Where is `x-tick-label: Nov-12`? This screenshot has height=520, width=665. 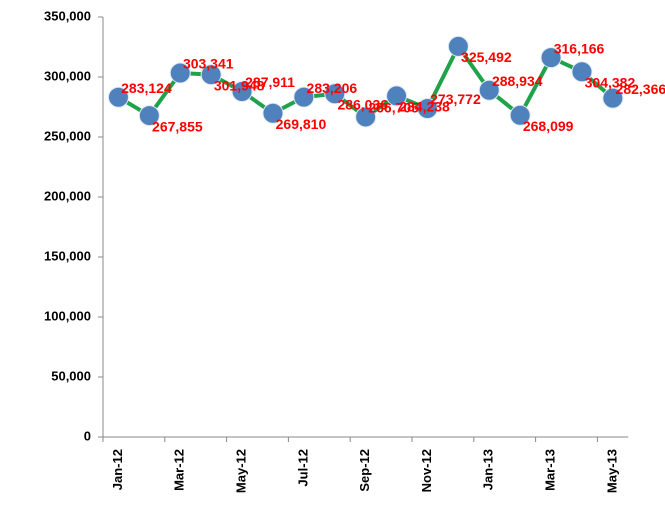 x-tick-label: Nov-12 is located at coordinates (426, 470).